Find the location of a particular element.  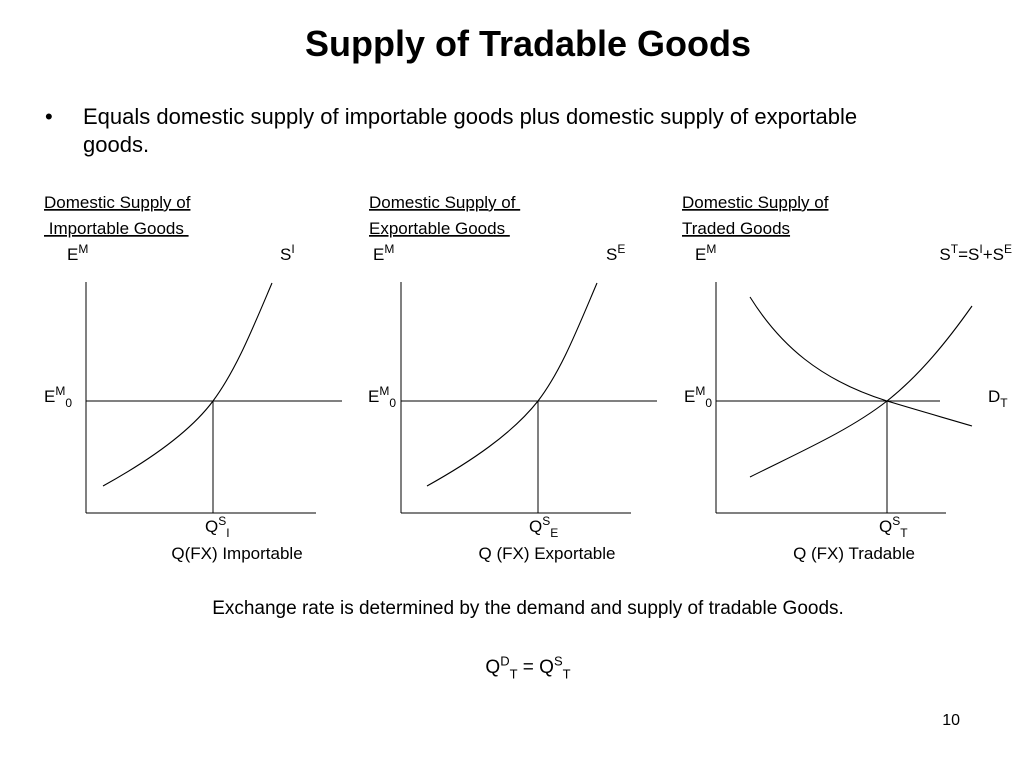

panel-heading: Traded Goods is located at coordinates (736, 228).